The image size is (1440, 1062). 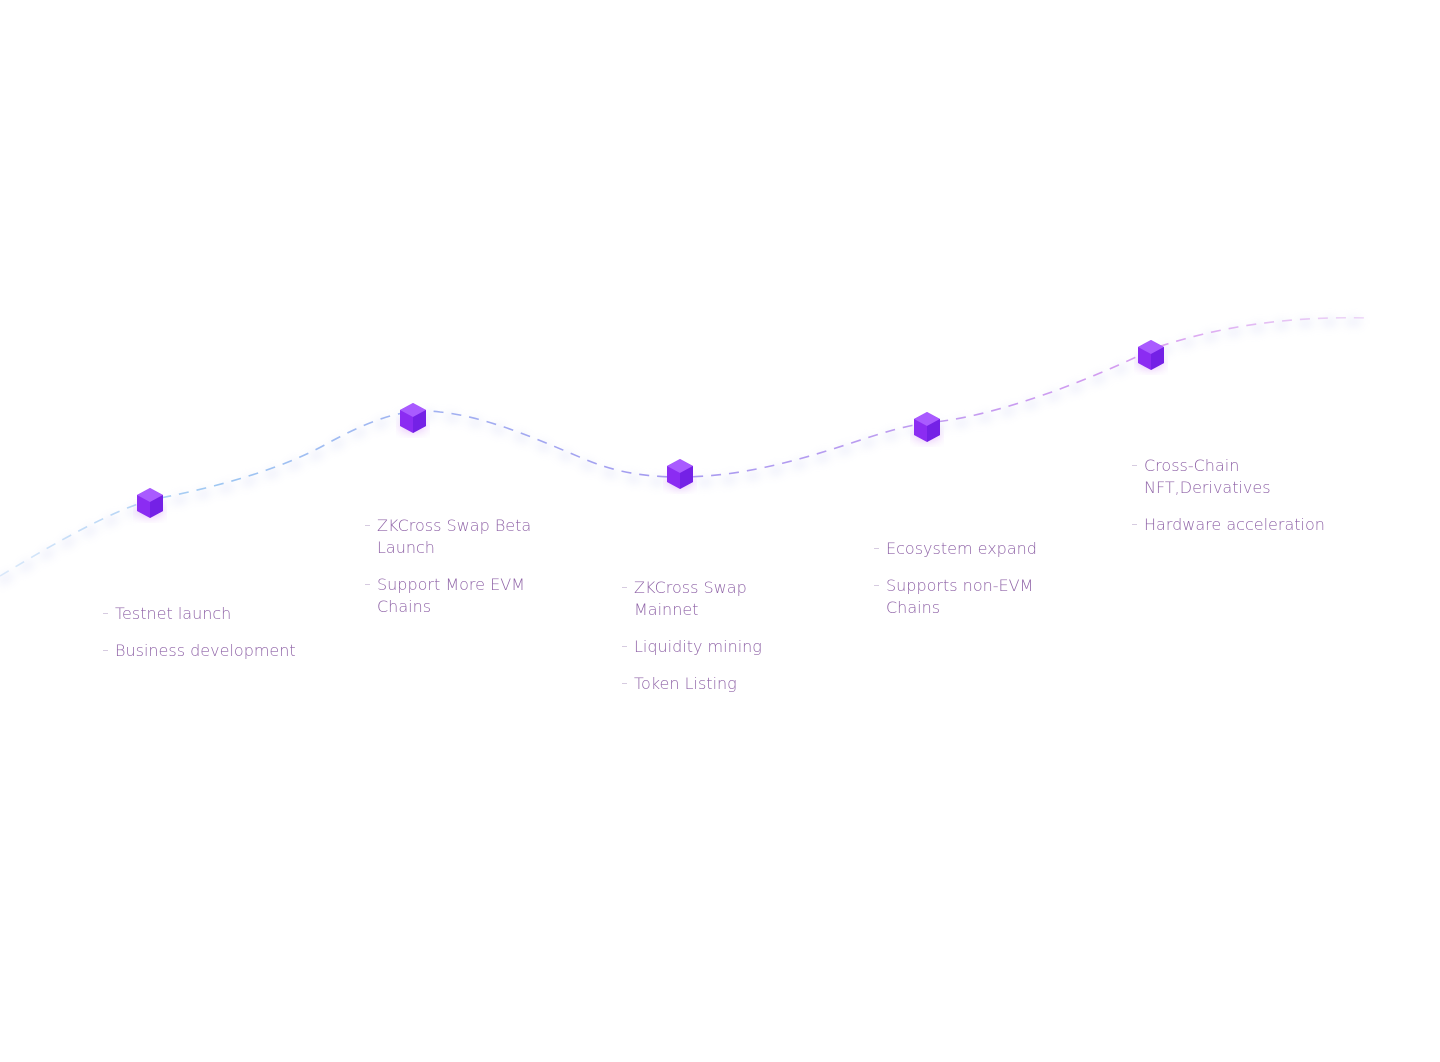 I want to click on milestone-1: Testnet launch Business development, so click(x=208, y=640).